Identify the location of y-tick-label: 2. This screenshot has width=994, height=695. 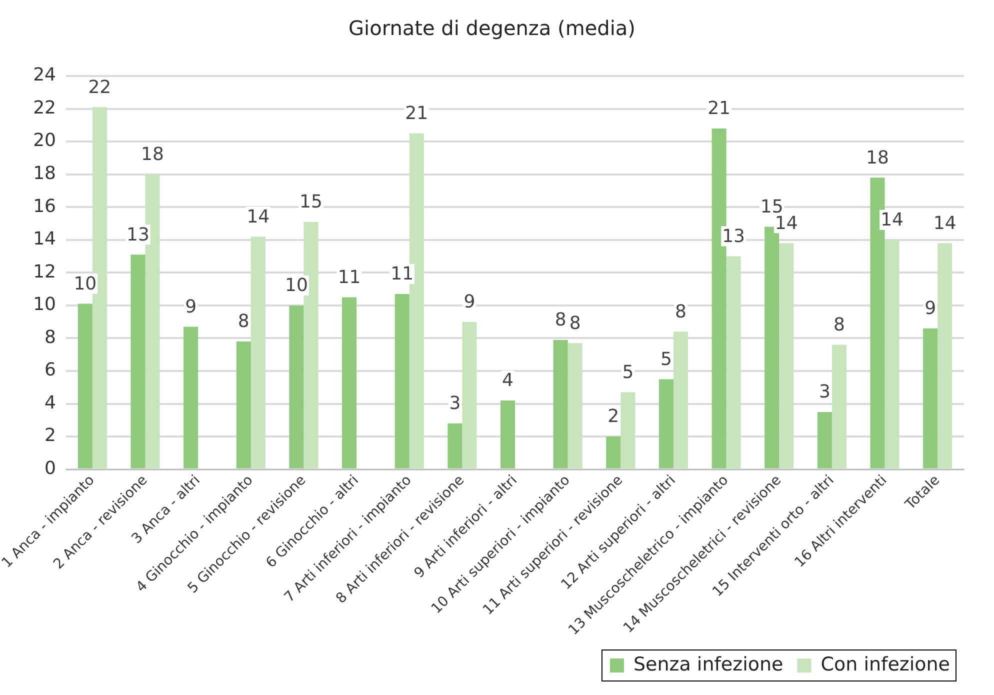
(50, 435).